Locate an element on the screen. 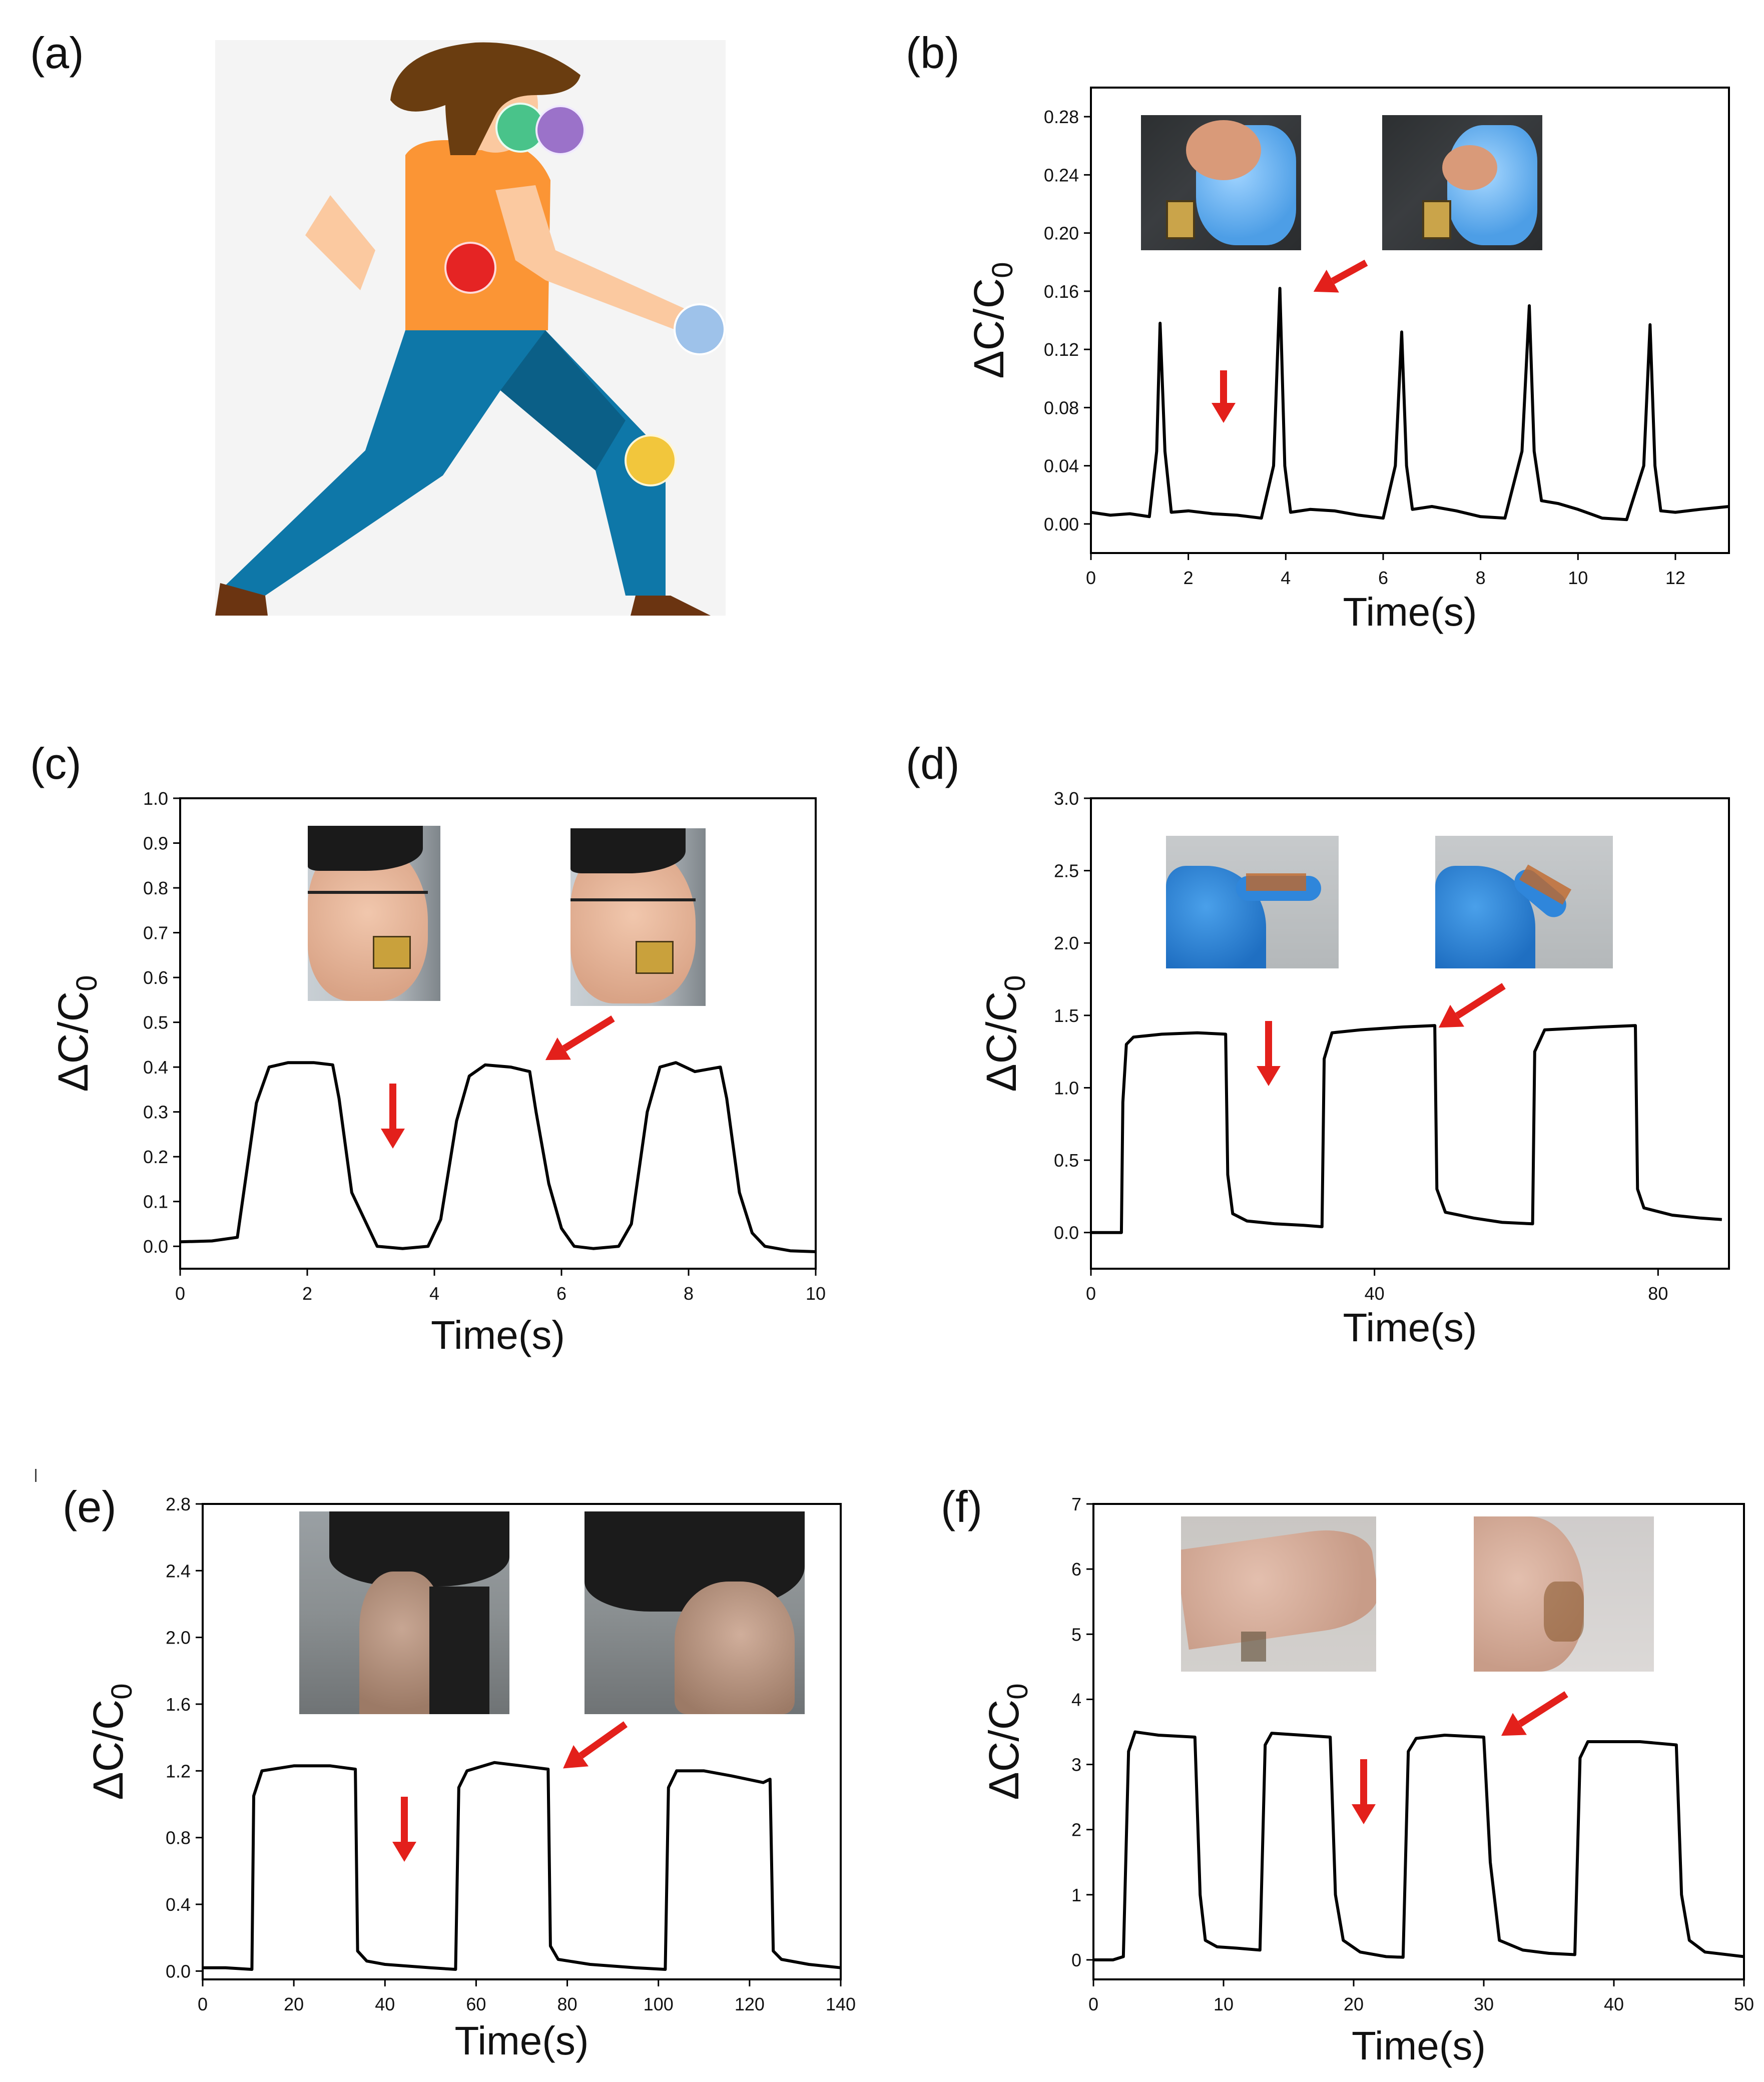 This screenshot has height=2082, width=1764. series-line-d is located at coordinates (1406, 1129).